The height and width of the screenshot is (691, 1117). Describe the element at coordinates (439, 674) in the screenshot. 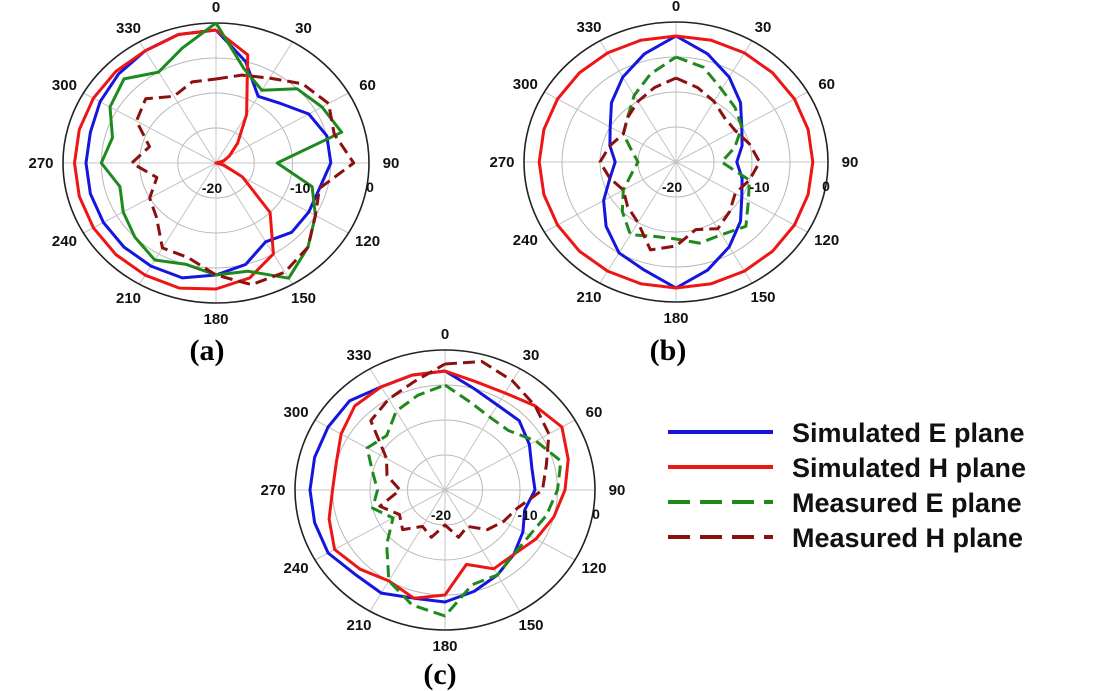

I see `panel-label: (c)` at that location.